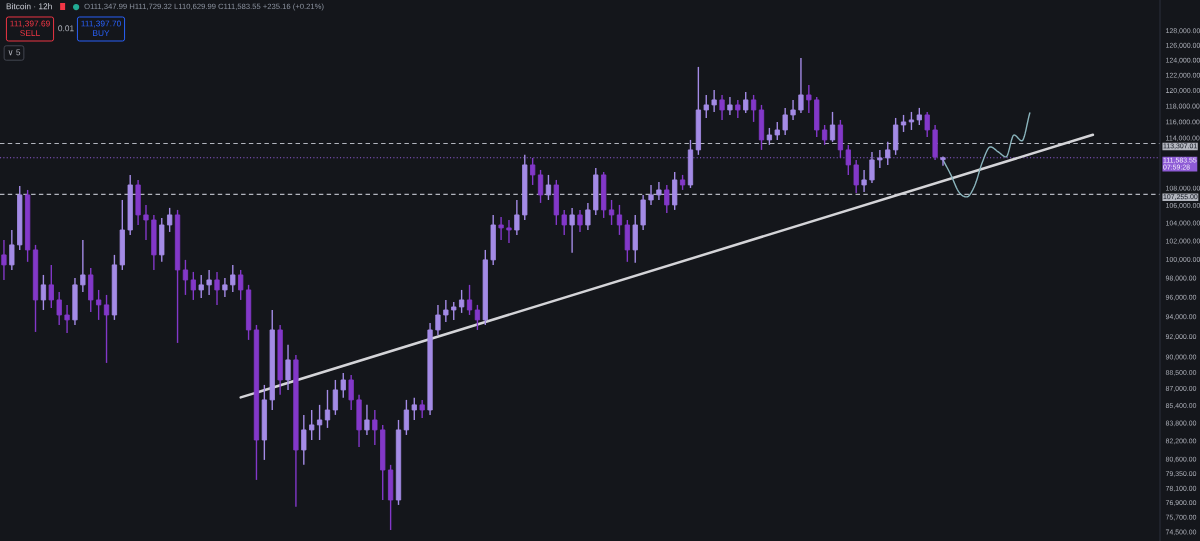 Image resolution: width=1200 pixels, height=541 pixels. I want to click on annotation: 111,397.69 SELL, so click(30, 28).